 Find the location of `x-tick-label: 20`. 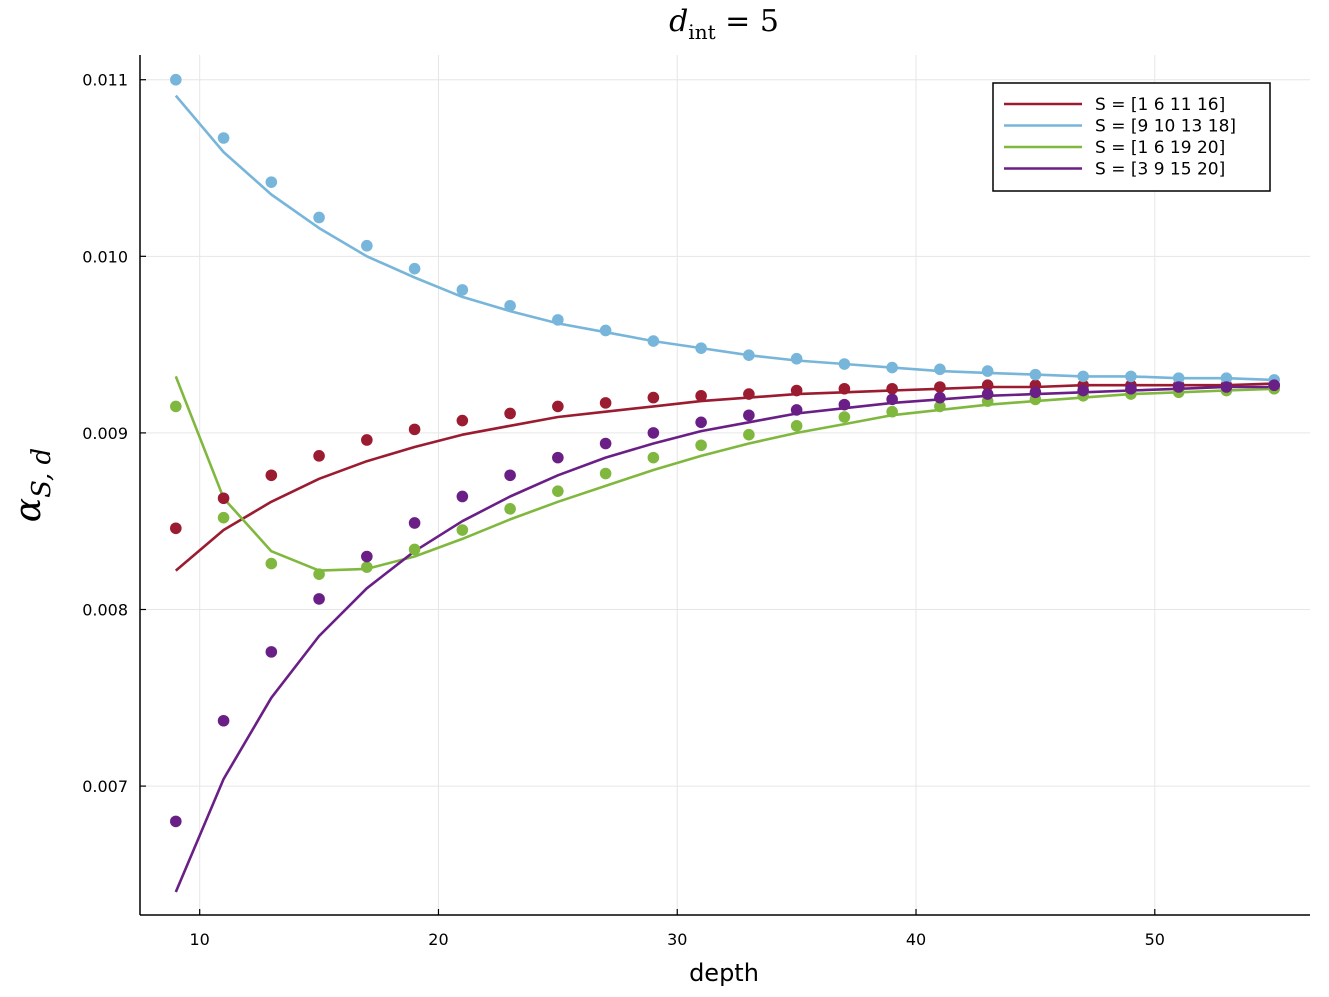

x-tick-label: 20 is located at coordinates (438, 939).